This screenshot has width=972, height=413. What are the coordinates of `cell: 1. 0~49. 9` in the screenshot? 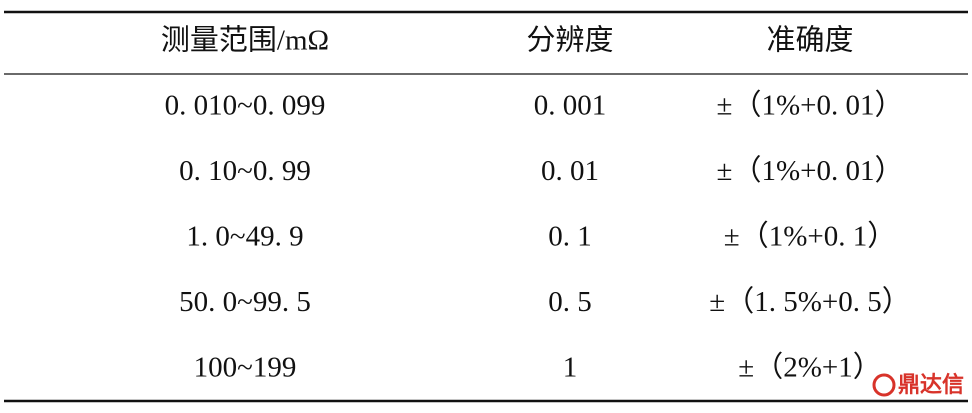 It's located at (244, 237).